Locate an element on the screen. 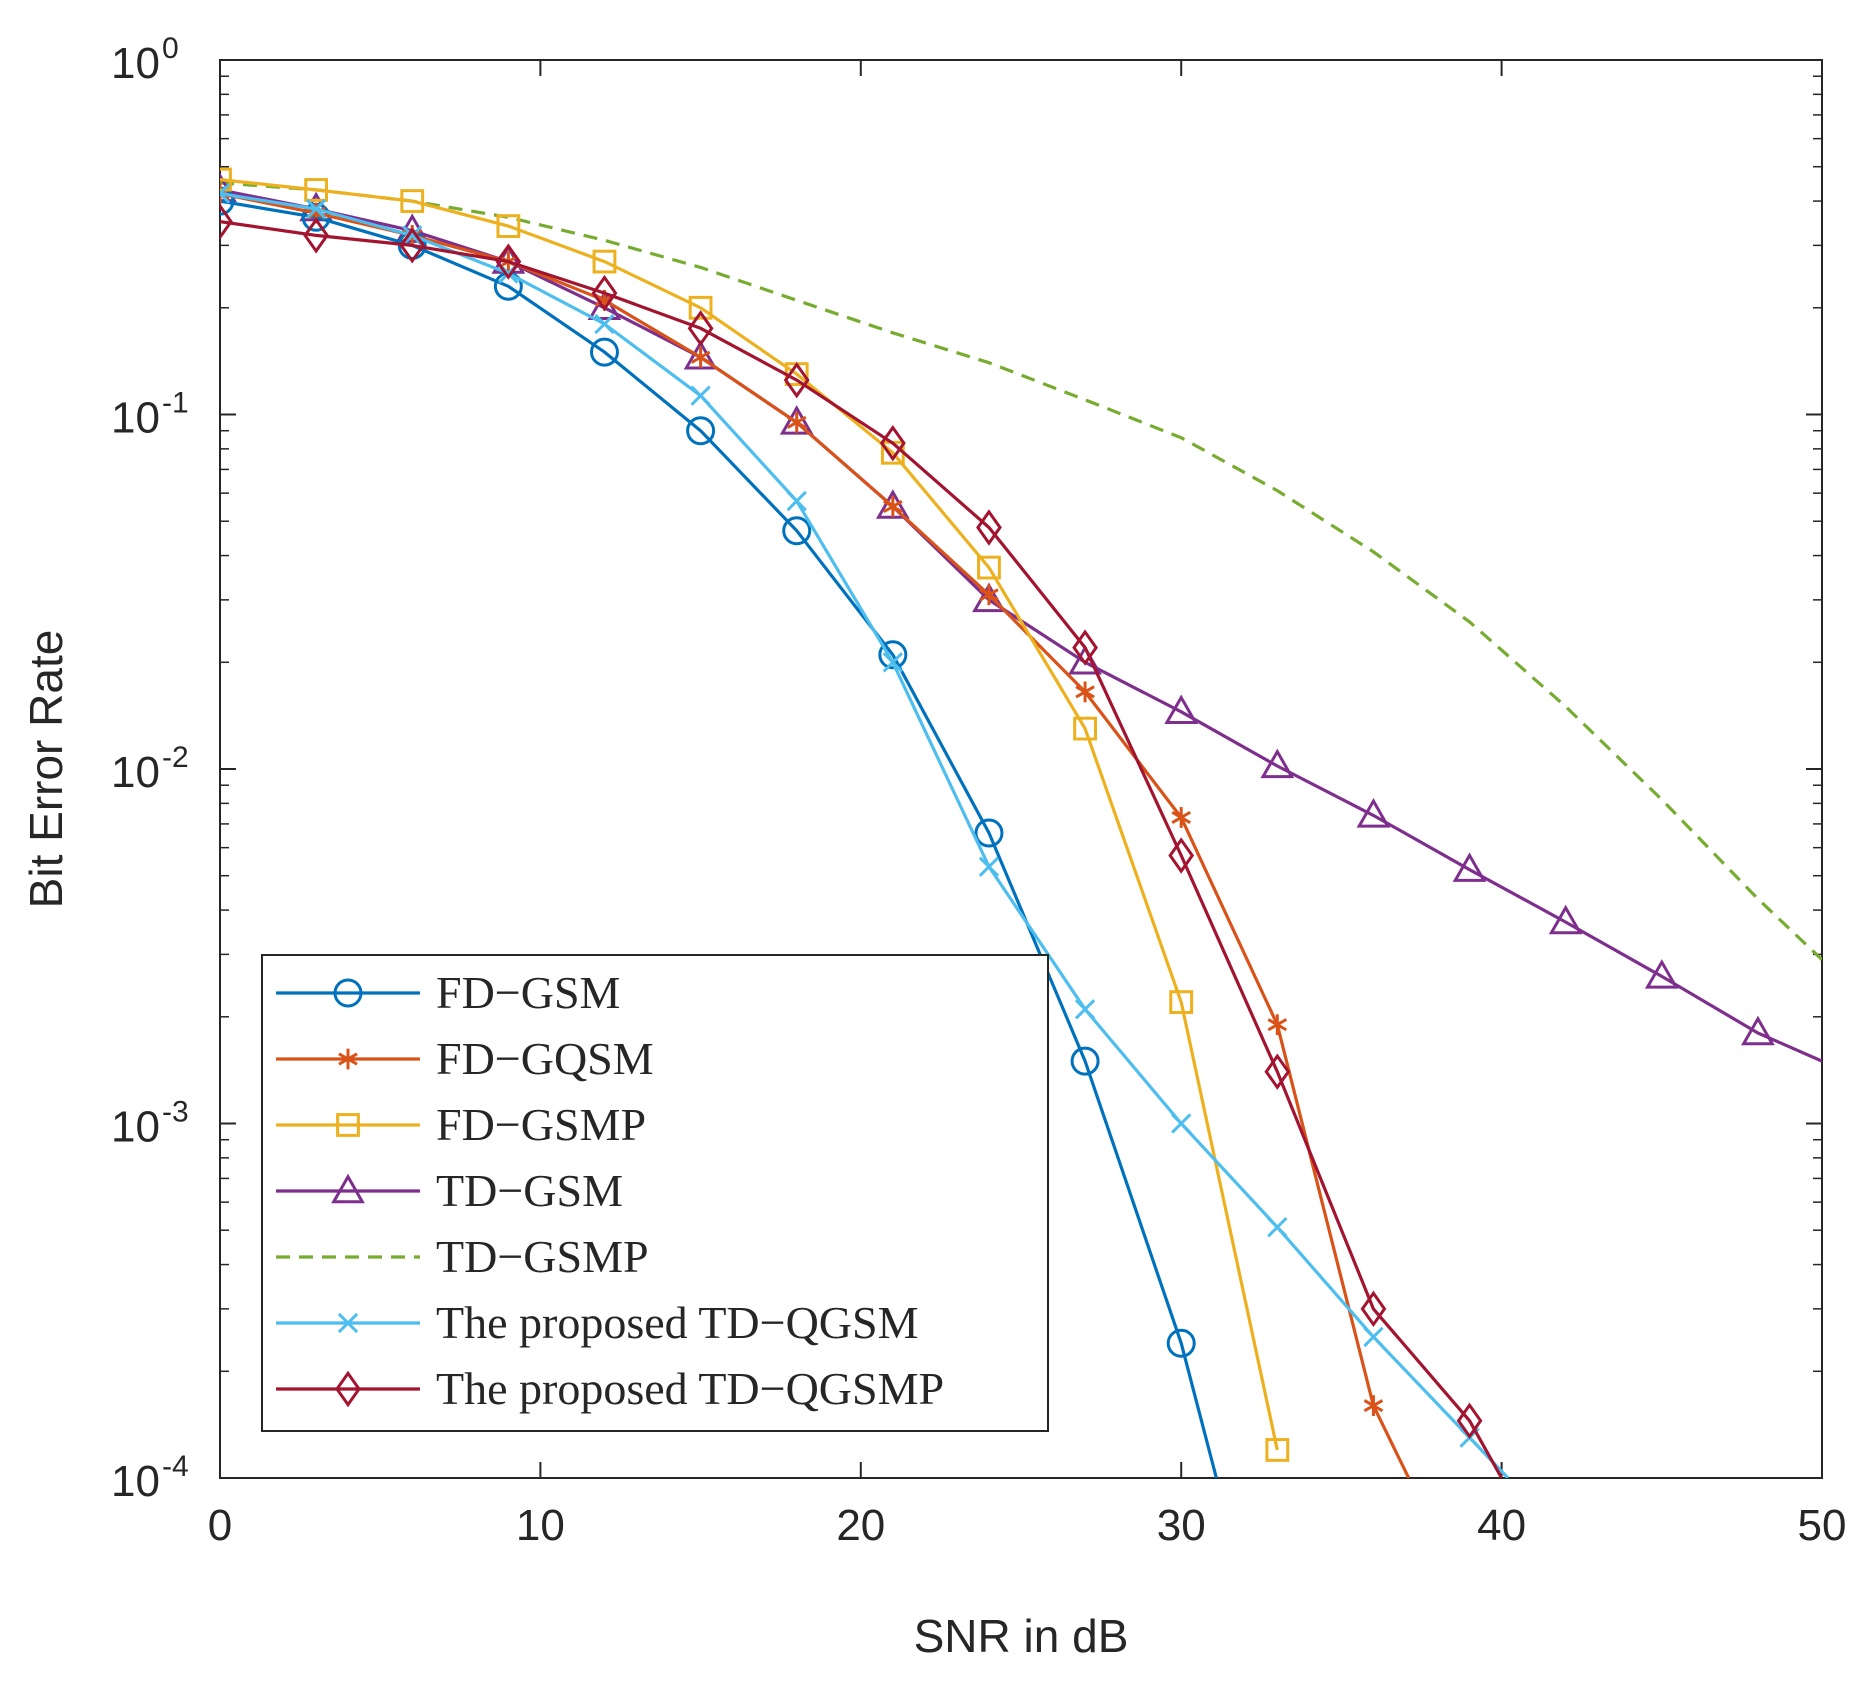 The image size is (1866, 1684). x-tick-label: 10 is located at coordinates (540, 1525).